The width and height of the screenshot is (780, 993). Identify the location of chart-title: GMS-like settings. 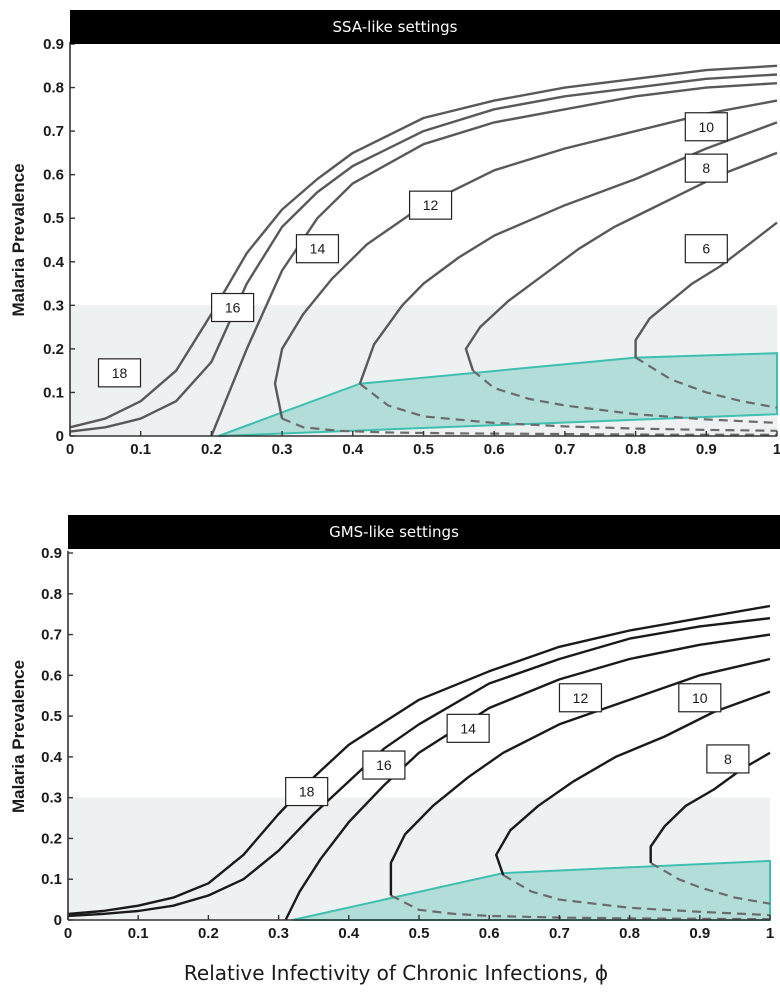
(394, 532).